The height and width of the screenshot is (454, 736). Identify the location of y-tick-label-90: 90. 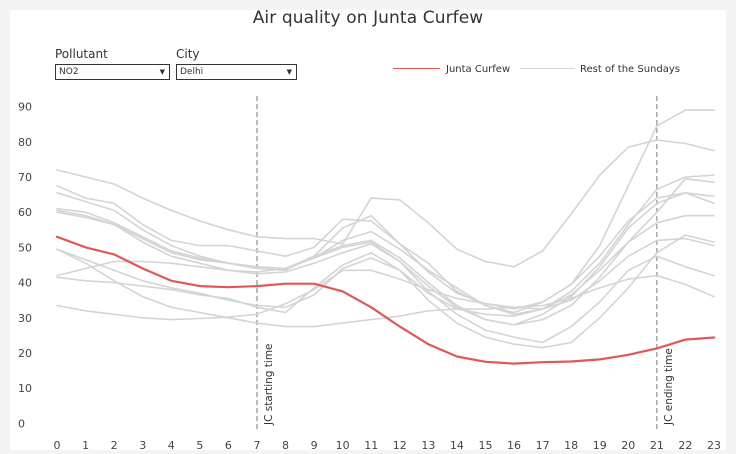
(25, 107).